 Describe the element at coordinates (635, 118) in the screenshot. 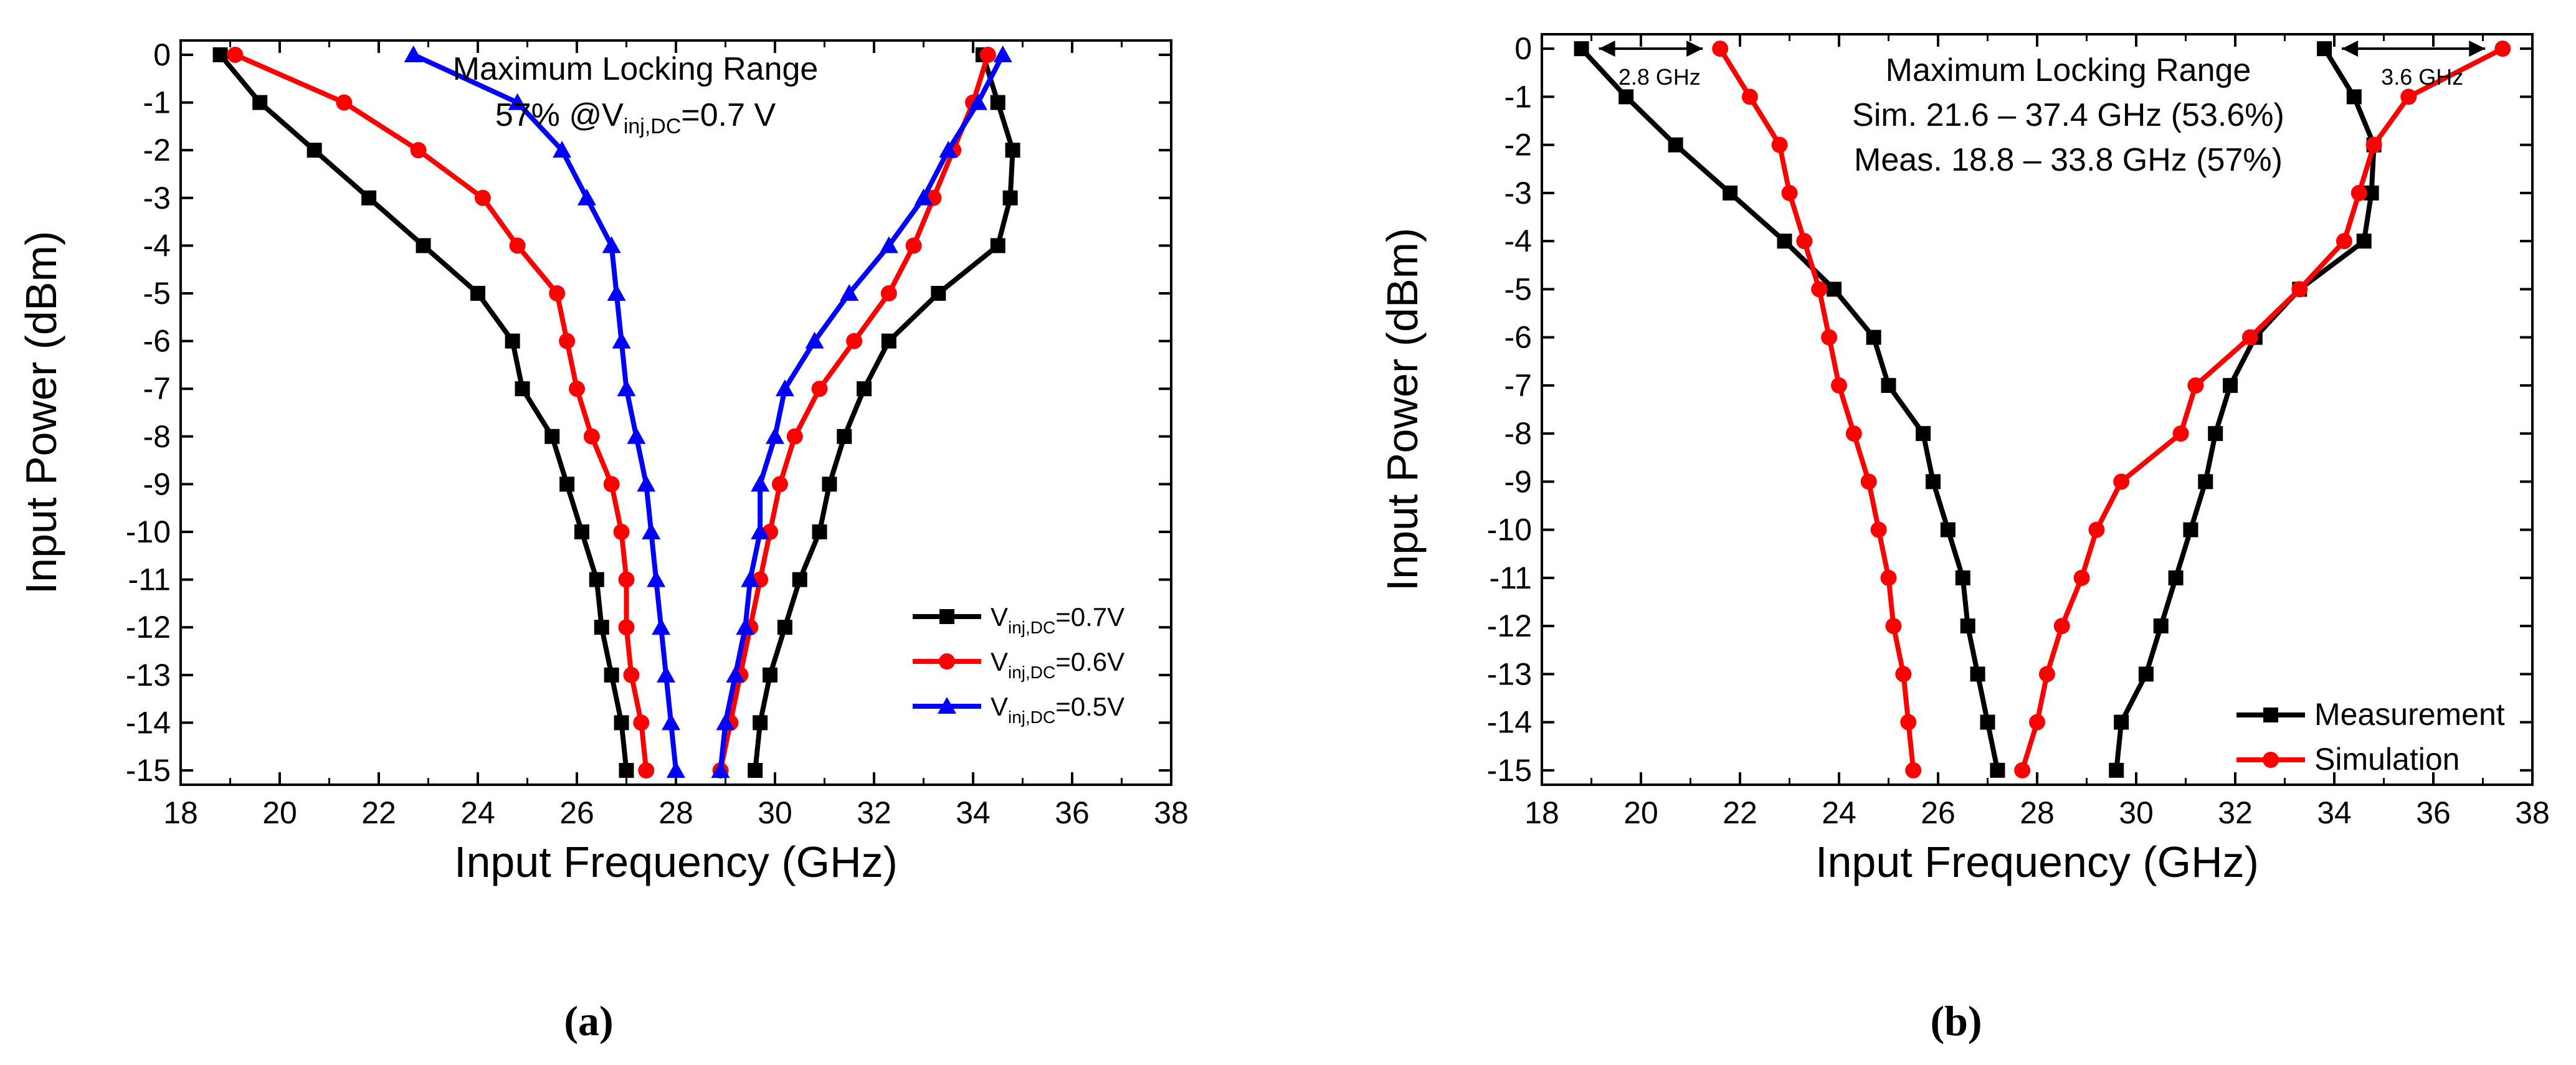

I see `annotation-text: 57% @Vinj,DC=0.7 V` at that location.